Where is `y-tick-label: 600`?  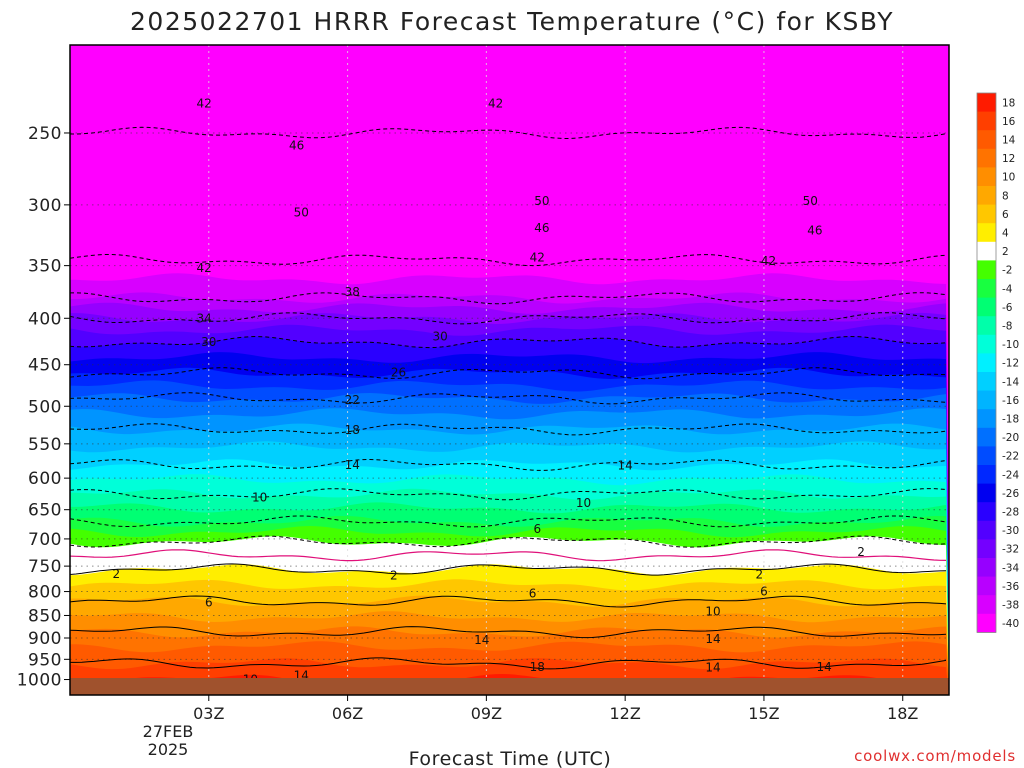 y-tick-label: 600 is located at coordinates (45, 479).